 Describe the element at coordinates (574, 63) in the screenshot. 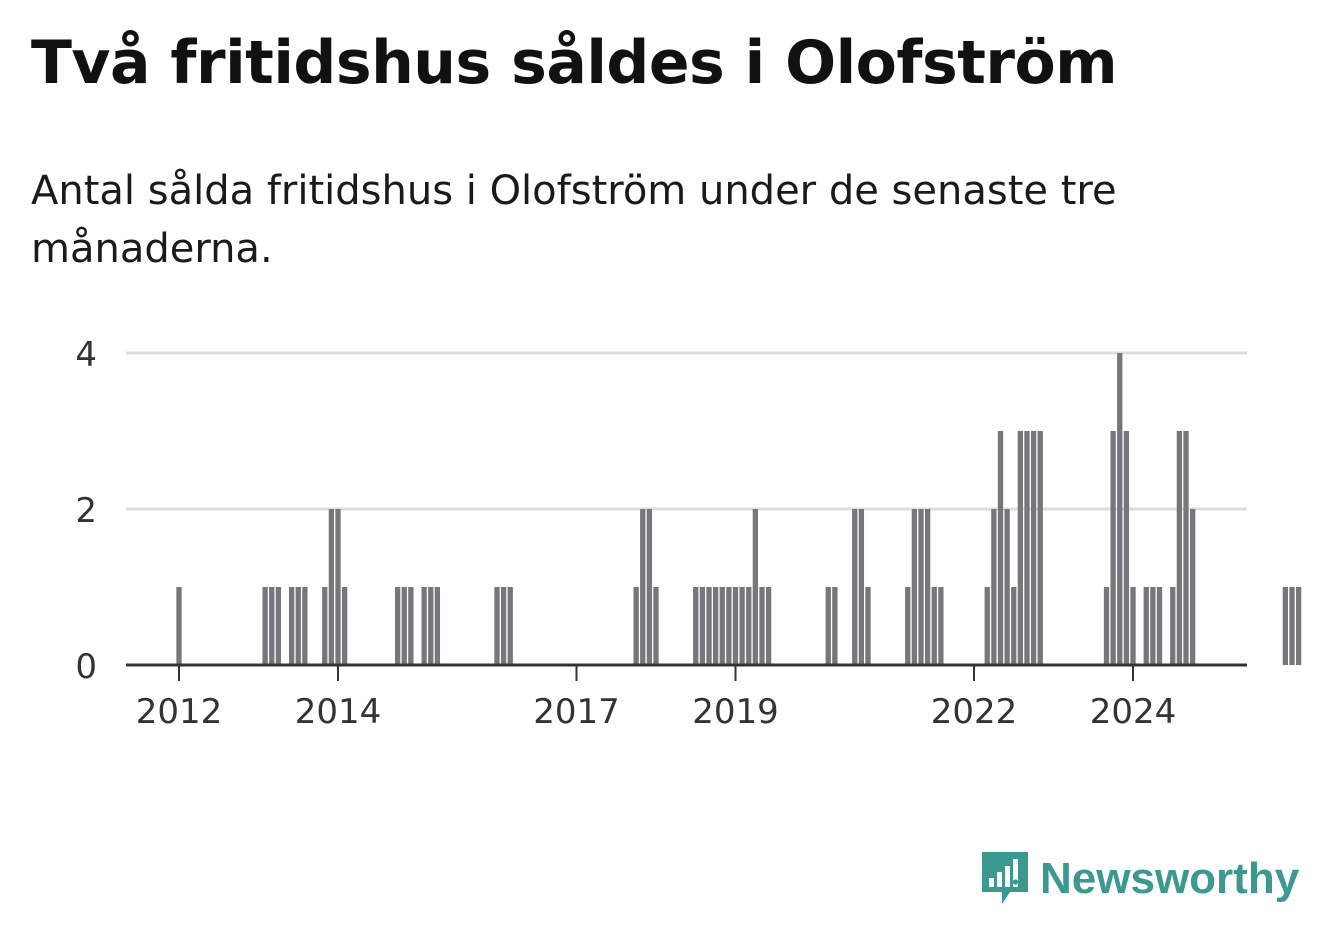

I see `chart-title: Två fritidshus såldes i Olofström` at that location.